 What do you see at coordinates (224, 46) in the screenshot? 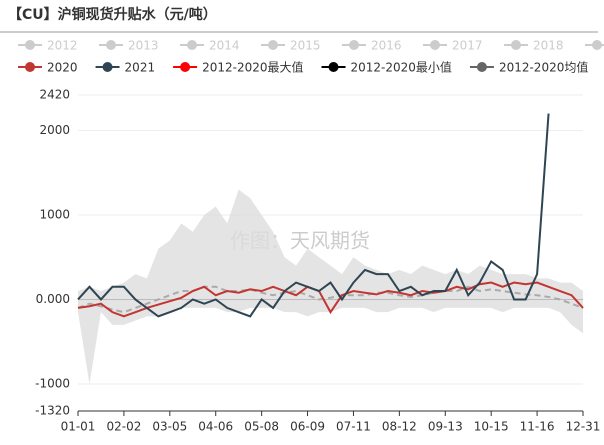
I see `legend-label: 2014` at bounding box center [224, 46].